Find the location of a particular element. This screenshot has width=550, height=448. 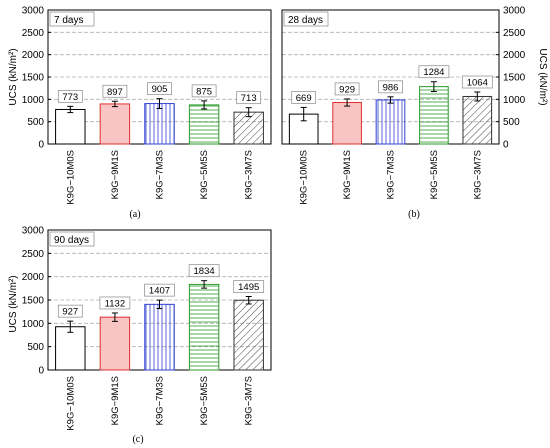

data-label: 905 is located at coordinates (160, 89).